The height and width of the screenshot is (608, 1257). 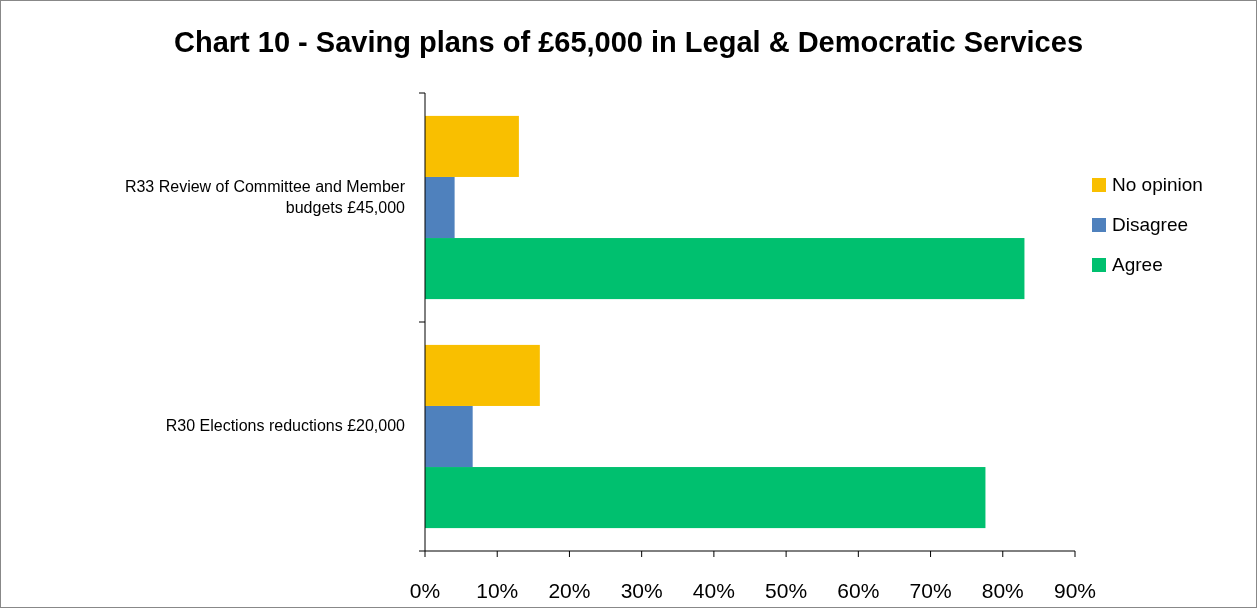 What do you see at coordinates (858, 590) in the screenshot?
I see `x-tick-label: 60%` at bounding box center [858, 590].